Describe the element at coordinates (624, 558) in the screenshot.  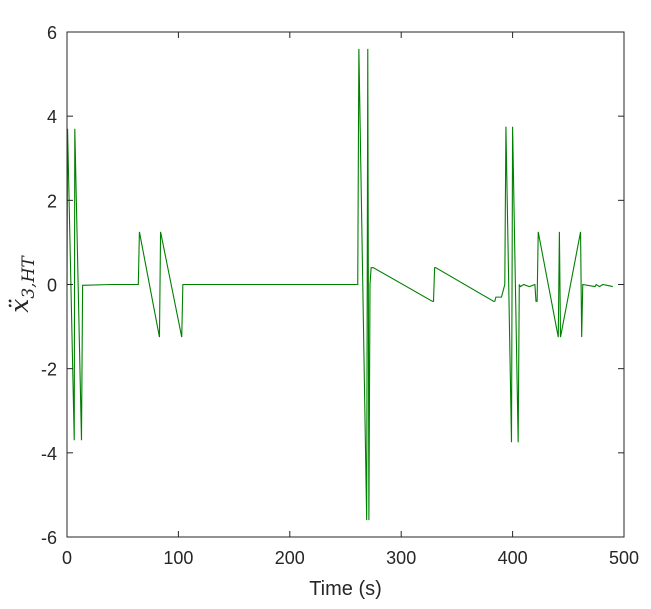
I see `x-tick-label: 500` at that location.